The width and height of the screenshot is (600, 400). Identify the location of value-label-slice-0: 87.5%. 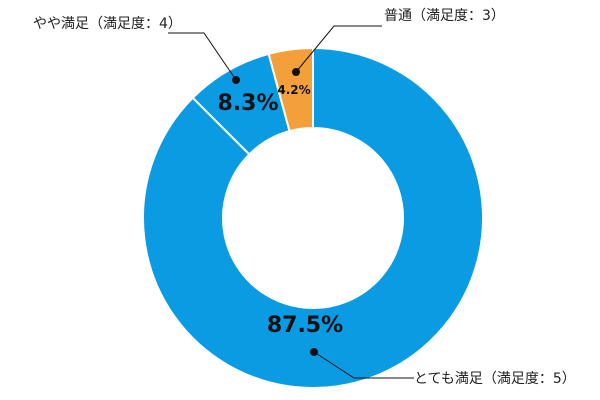
(305, 325).